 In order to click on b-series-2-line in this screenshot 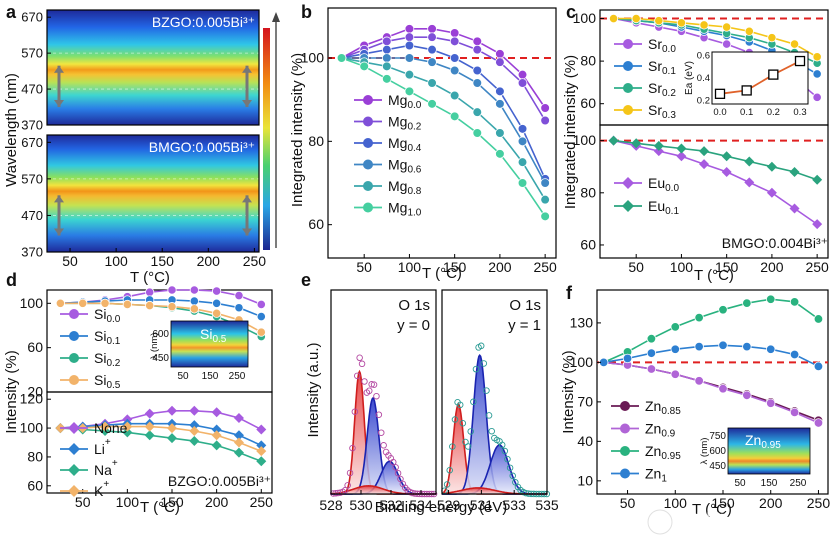, I will do `click(443, 112)`.